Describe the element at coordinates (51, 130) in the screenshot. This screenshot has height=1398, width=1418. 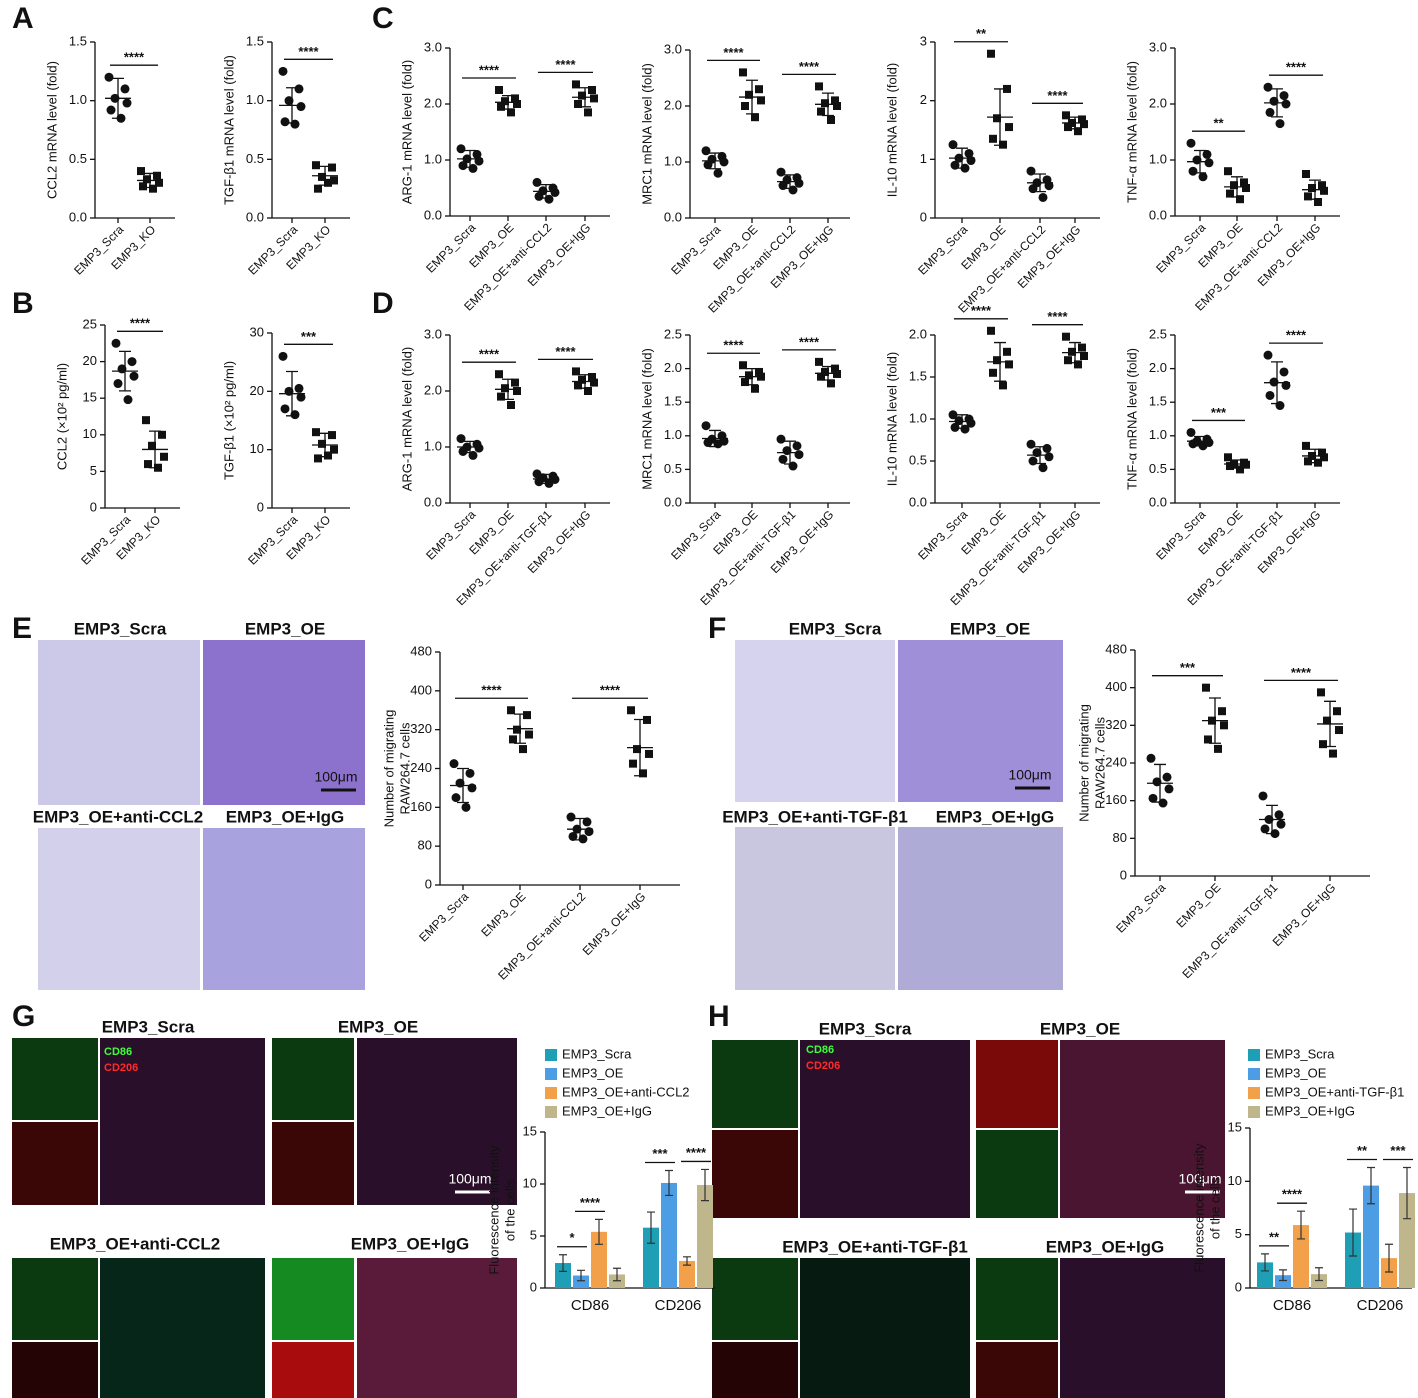
I see `y-axis-label: CCL2 mRNA level (fold)` at that location.